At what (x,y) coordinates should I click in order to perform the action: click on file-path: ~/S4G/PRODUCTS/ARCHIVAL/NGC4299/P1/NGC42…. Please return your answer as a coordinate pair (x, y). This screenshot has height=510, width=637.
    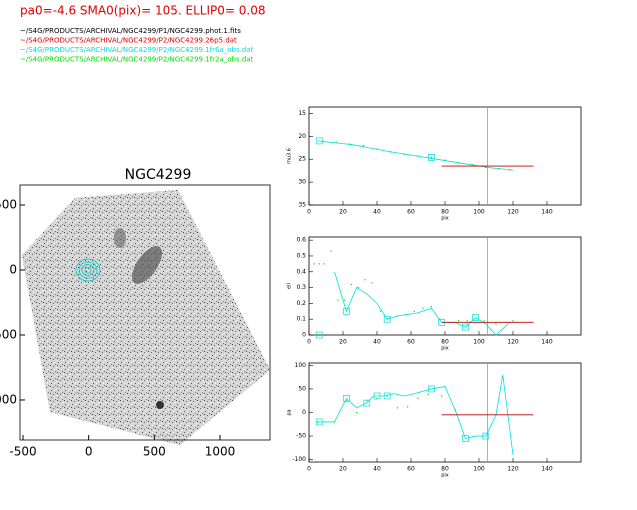
    Looking at the image, I should click on (130, 31).